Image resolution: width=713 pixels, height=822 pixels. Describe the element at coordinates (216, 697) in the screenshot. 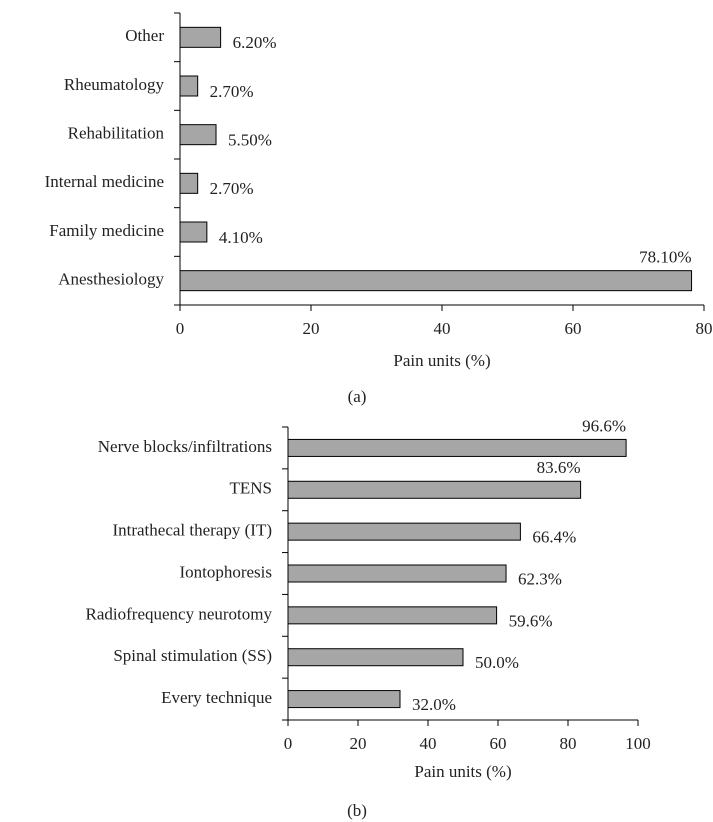

I see `y-tick-label: Every technique` at that location.